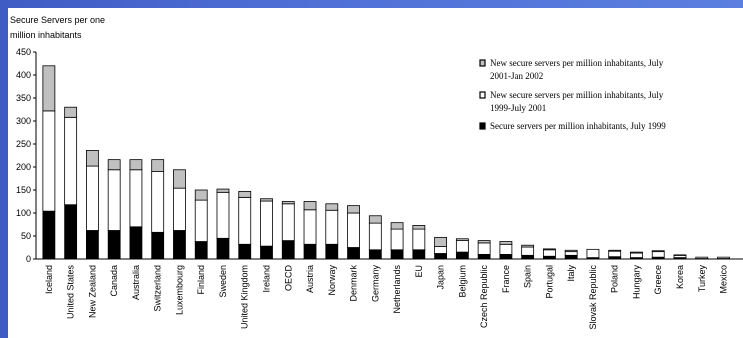 The height and width of the screenshot is (338, 743). I want to click on x-tick-label: Norway, so click(332, 280).